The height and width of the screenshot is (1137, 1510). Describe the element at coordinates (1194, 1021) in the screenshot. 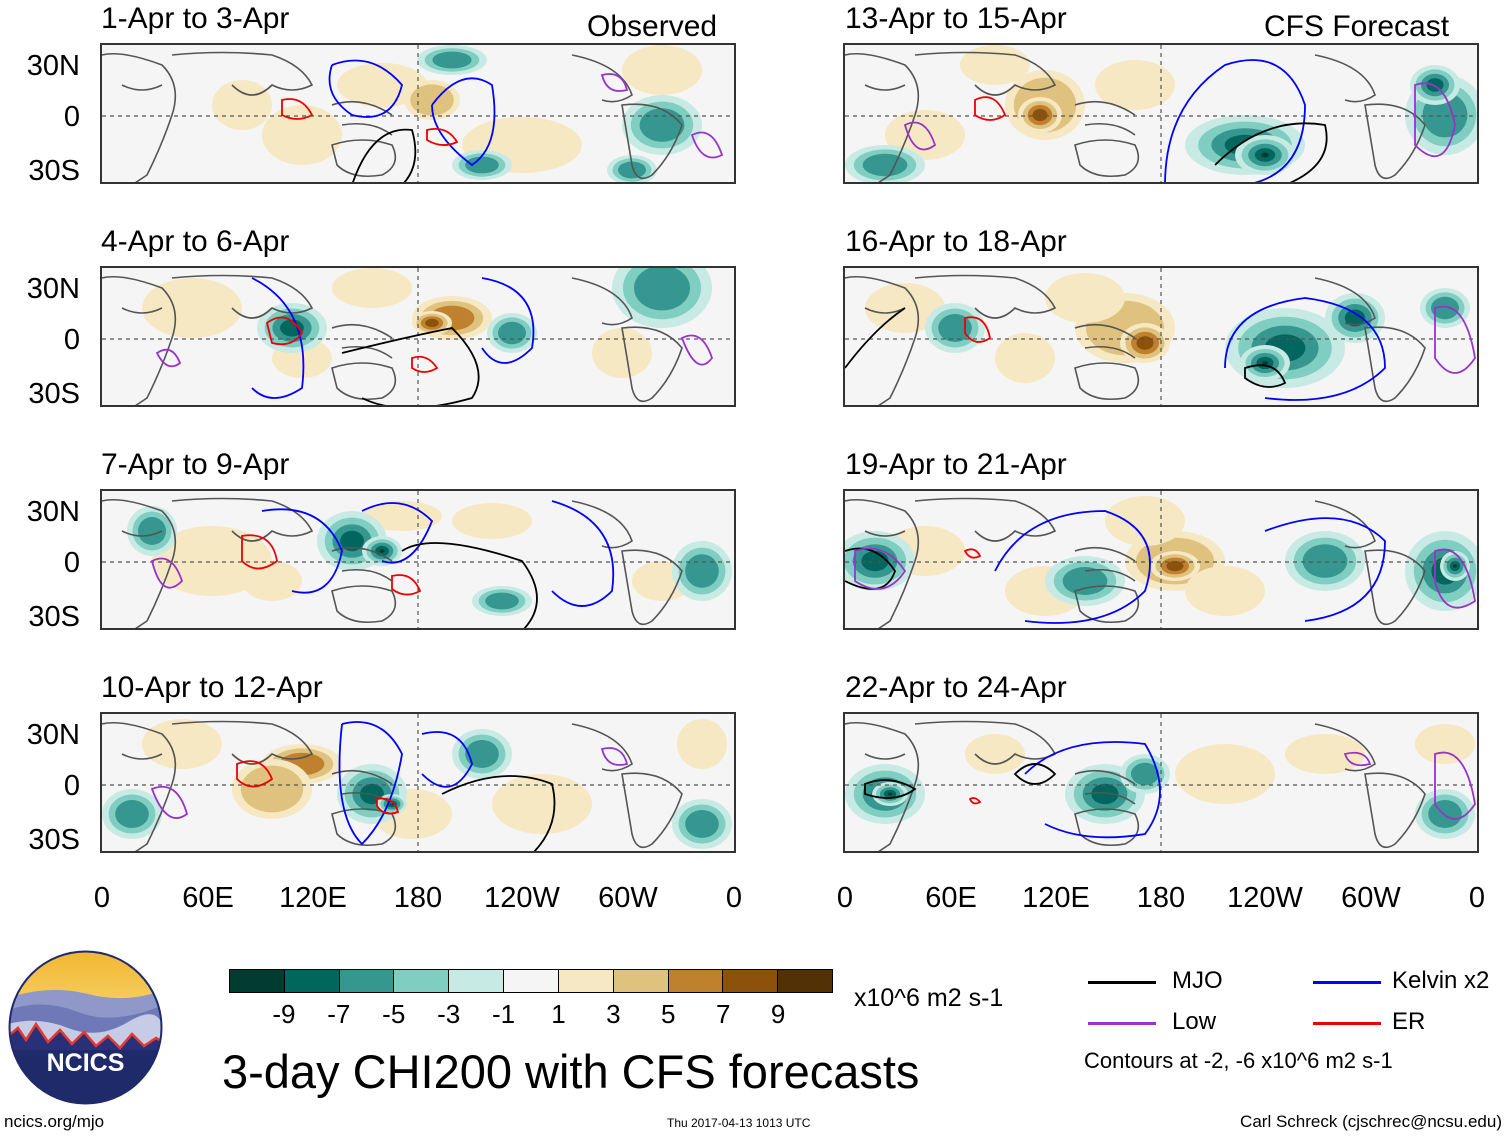

I see `legend-low-label: Low` at that location.